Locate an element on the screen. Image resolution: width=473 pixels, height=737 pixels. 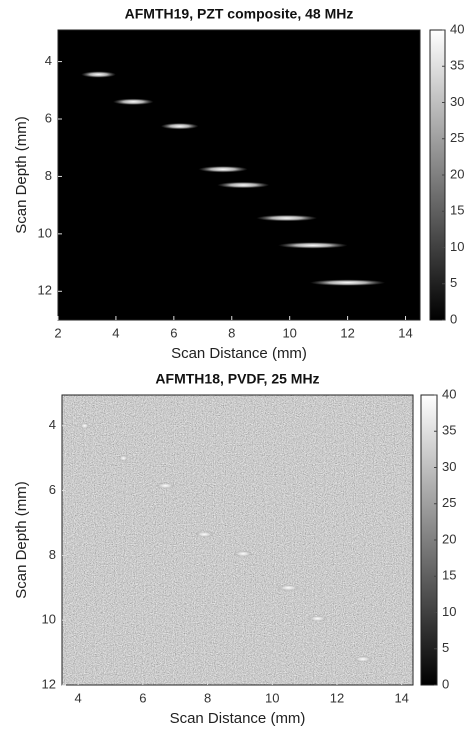
chart-title: AFMTH18, PVDF, 25 MHz is located at coordinates (237, 379).